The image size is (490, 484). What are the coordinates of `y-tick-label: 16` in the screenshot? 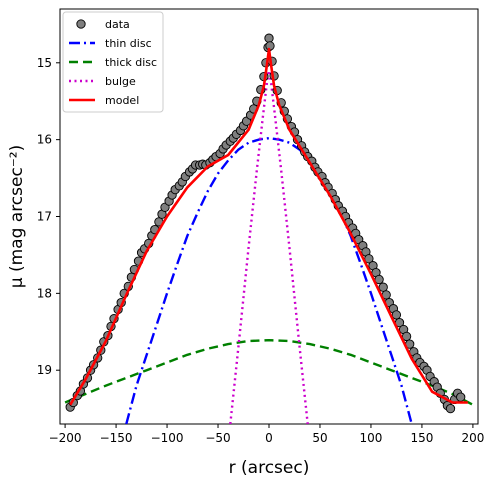 It's located at (44, 140).